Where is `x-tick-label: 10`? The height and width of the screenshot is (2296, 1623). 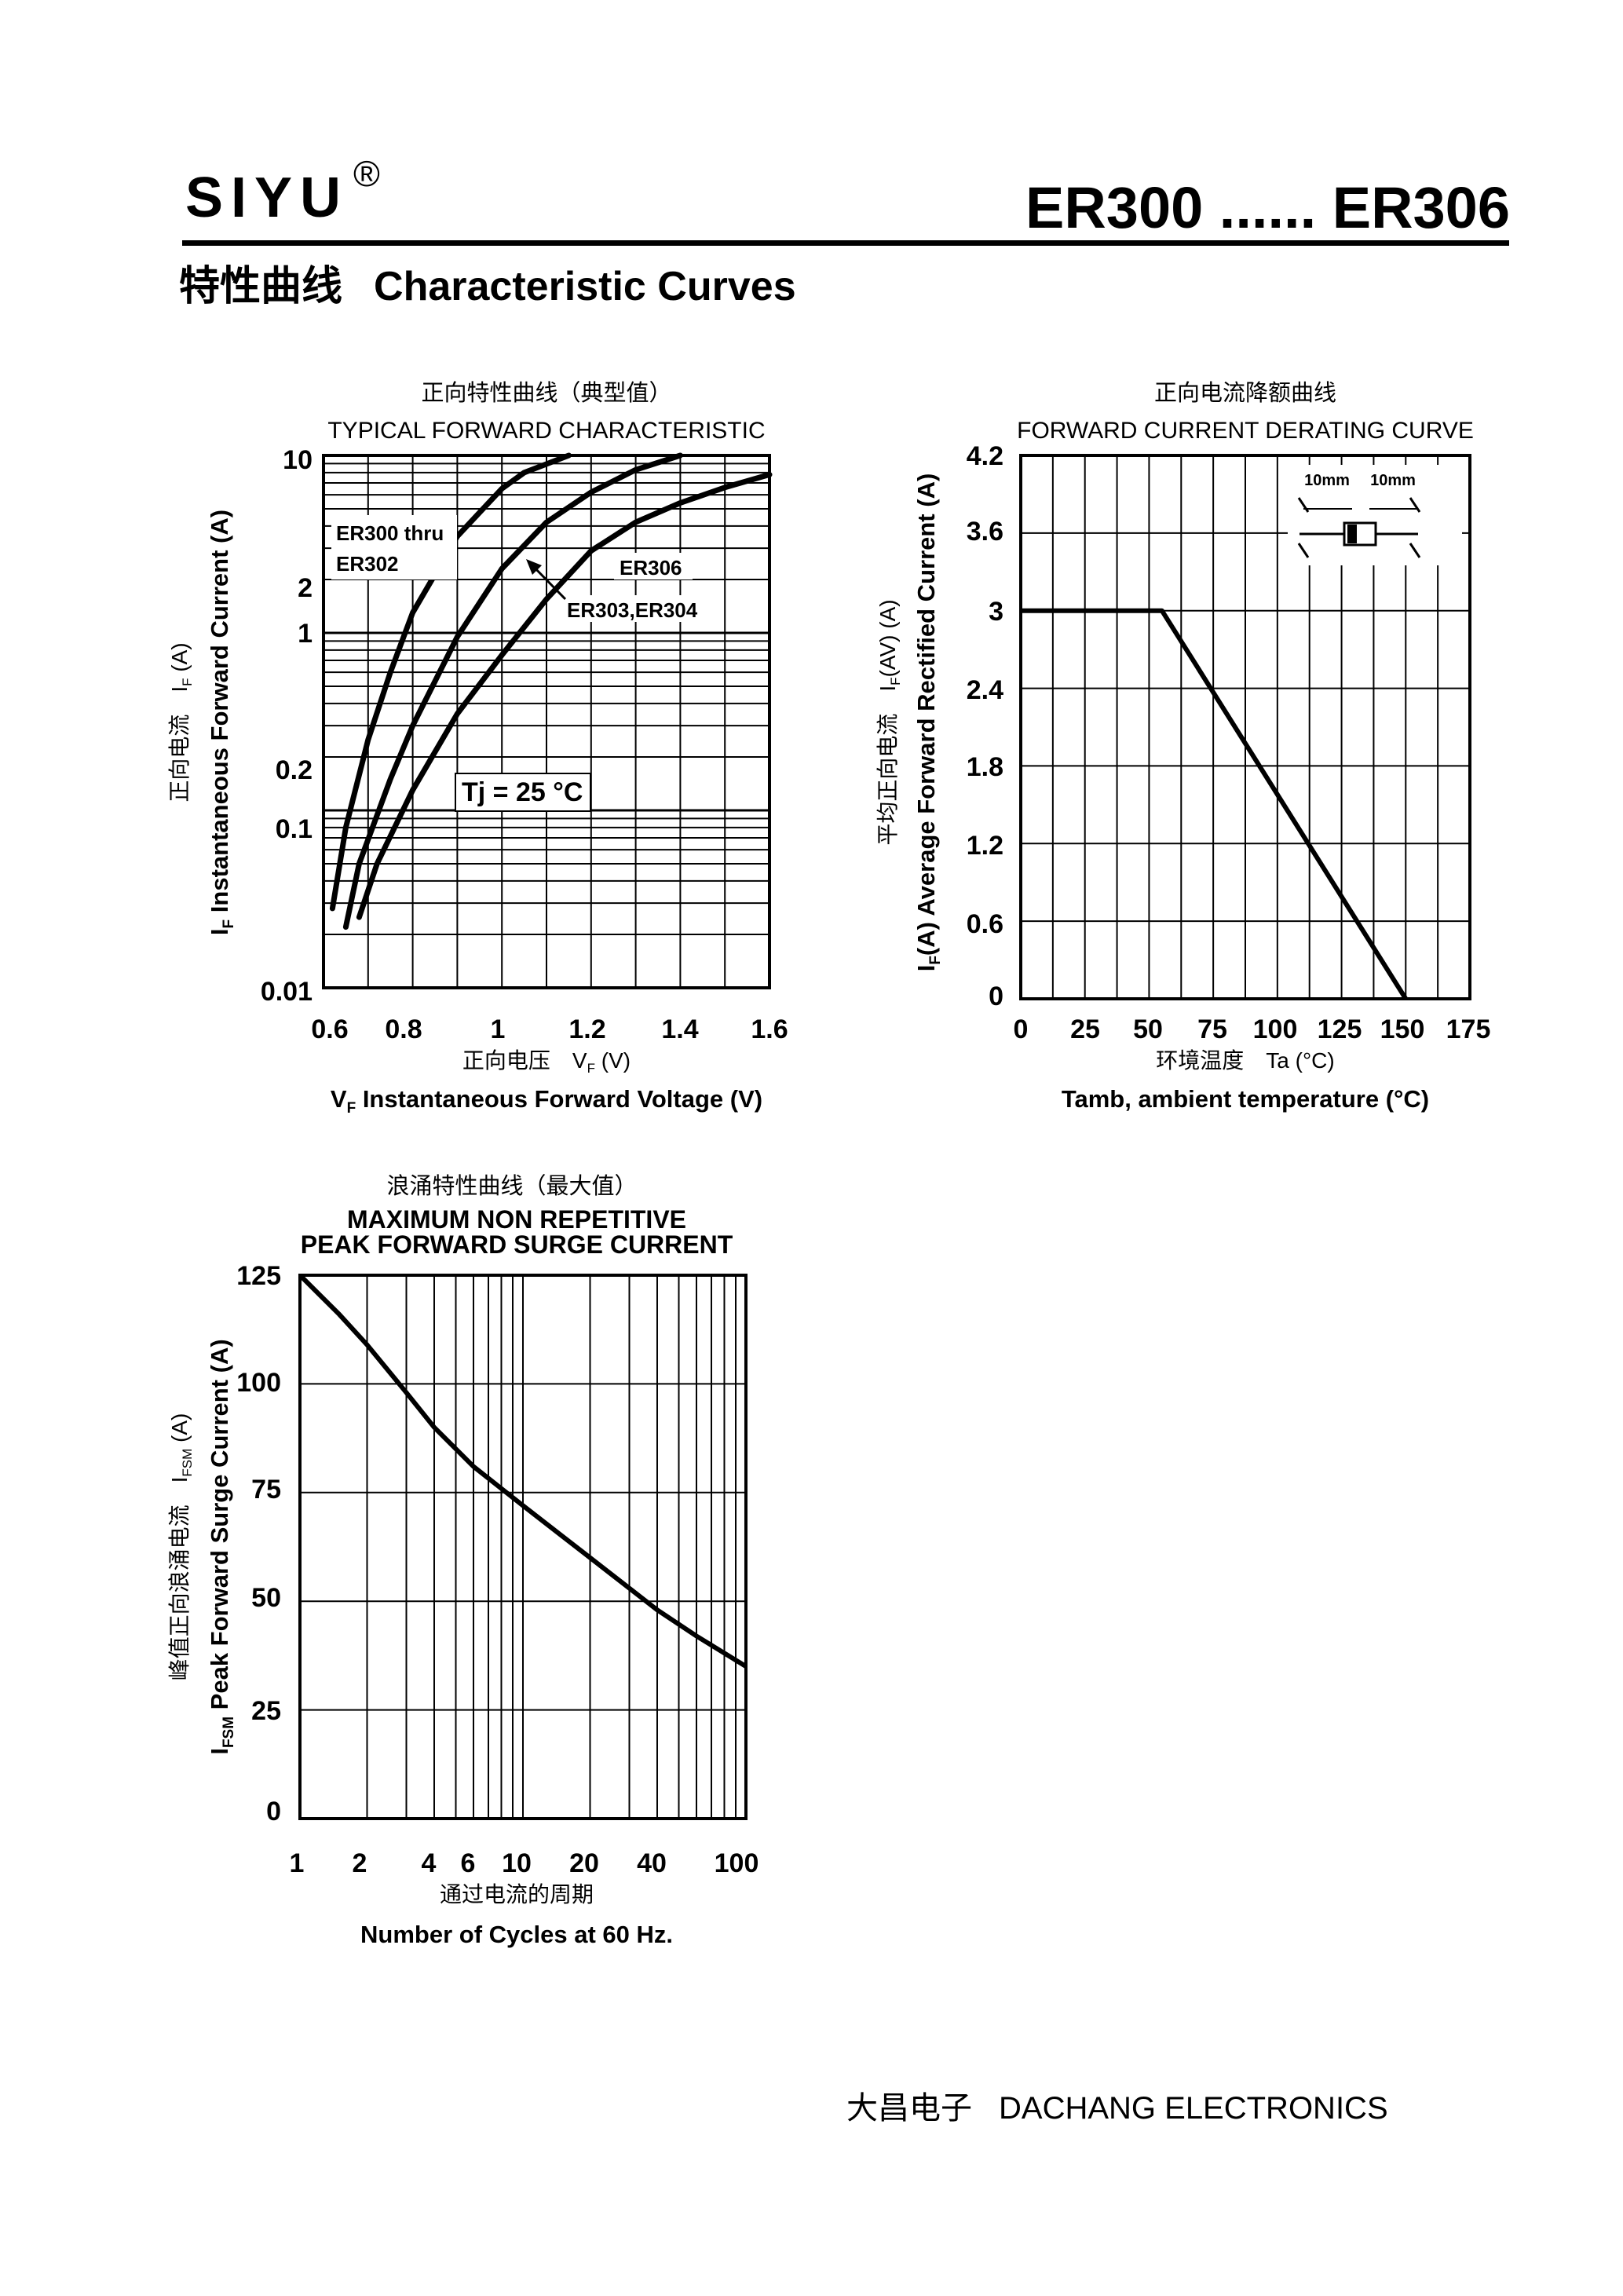
x-tick-label: 10 is located at coordinates (517, 1863).